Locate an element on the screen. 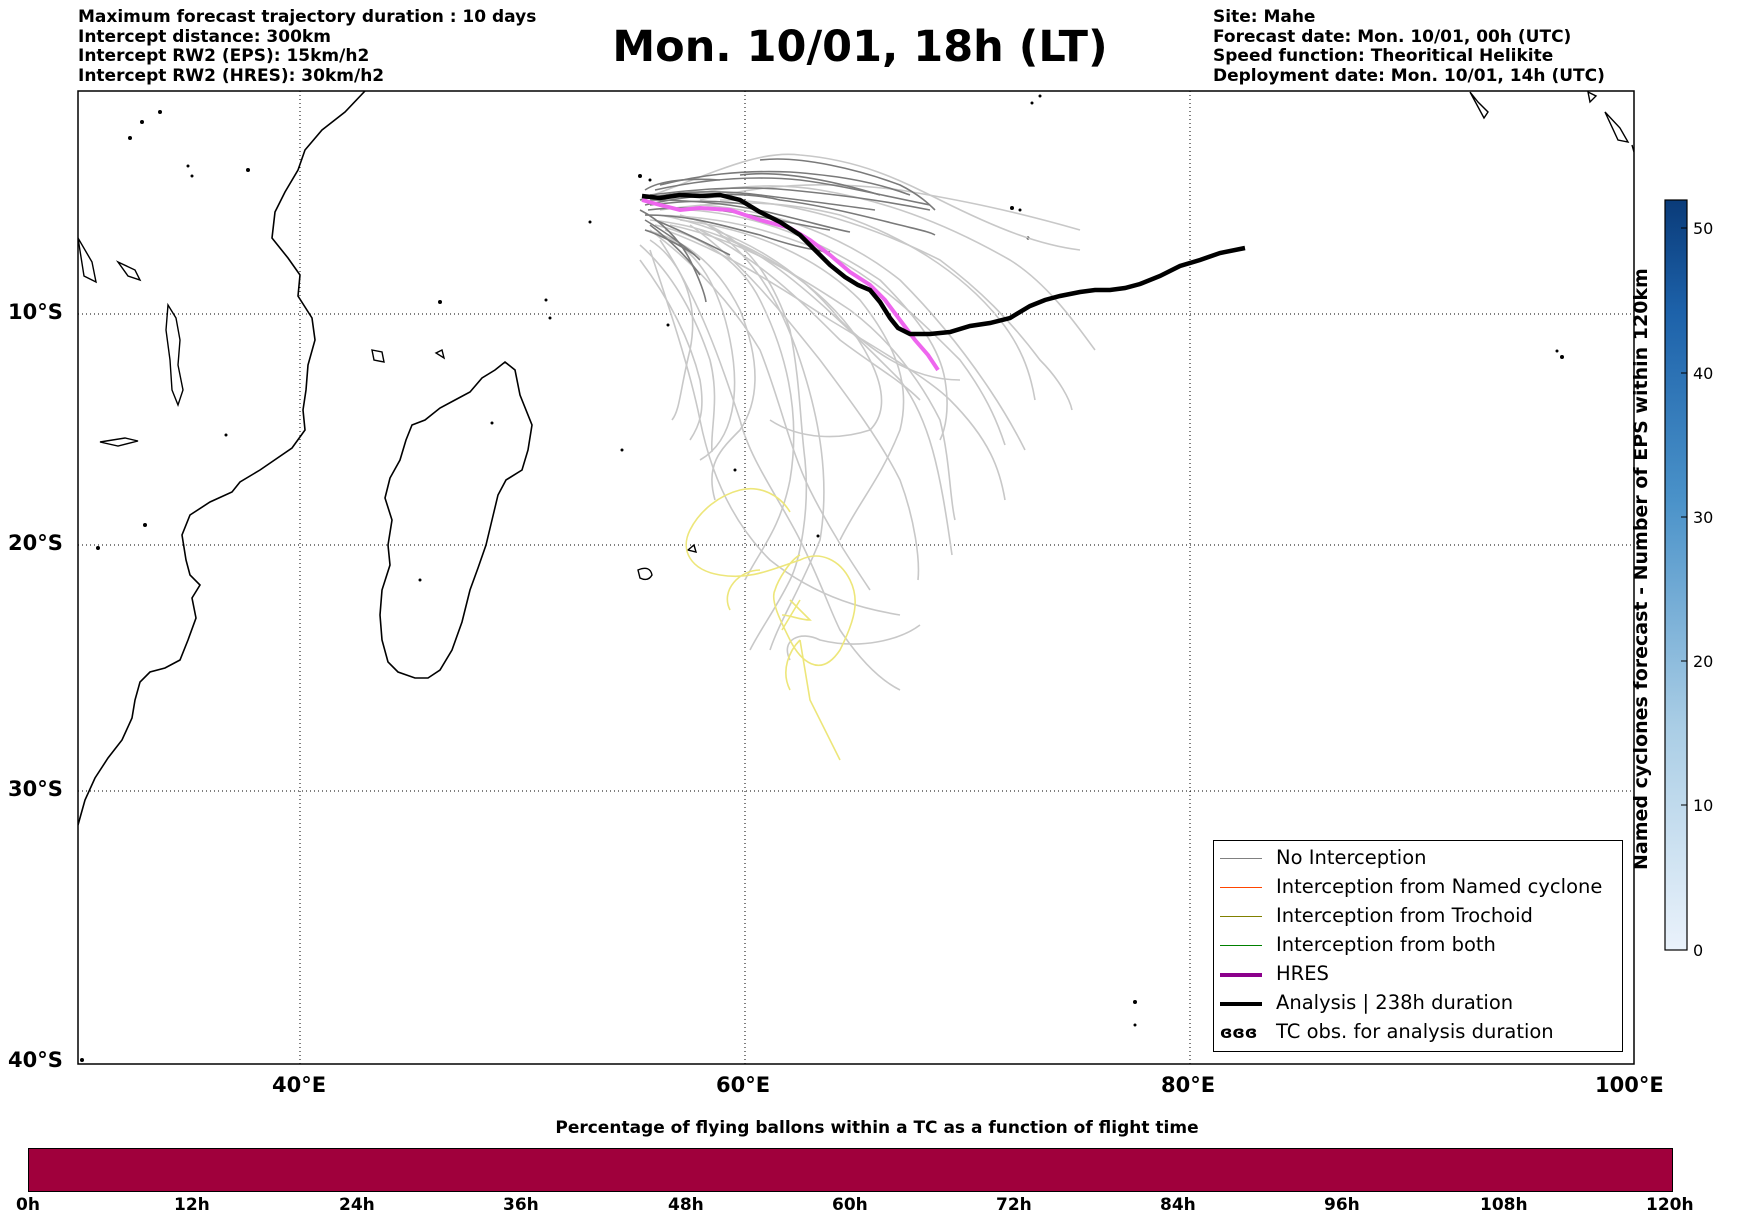 The image size is (1754, 1223). flight-bar-tick: 72h is located at coordinates (1014, 1205).